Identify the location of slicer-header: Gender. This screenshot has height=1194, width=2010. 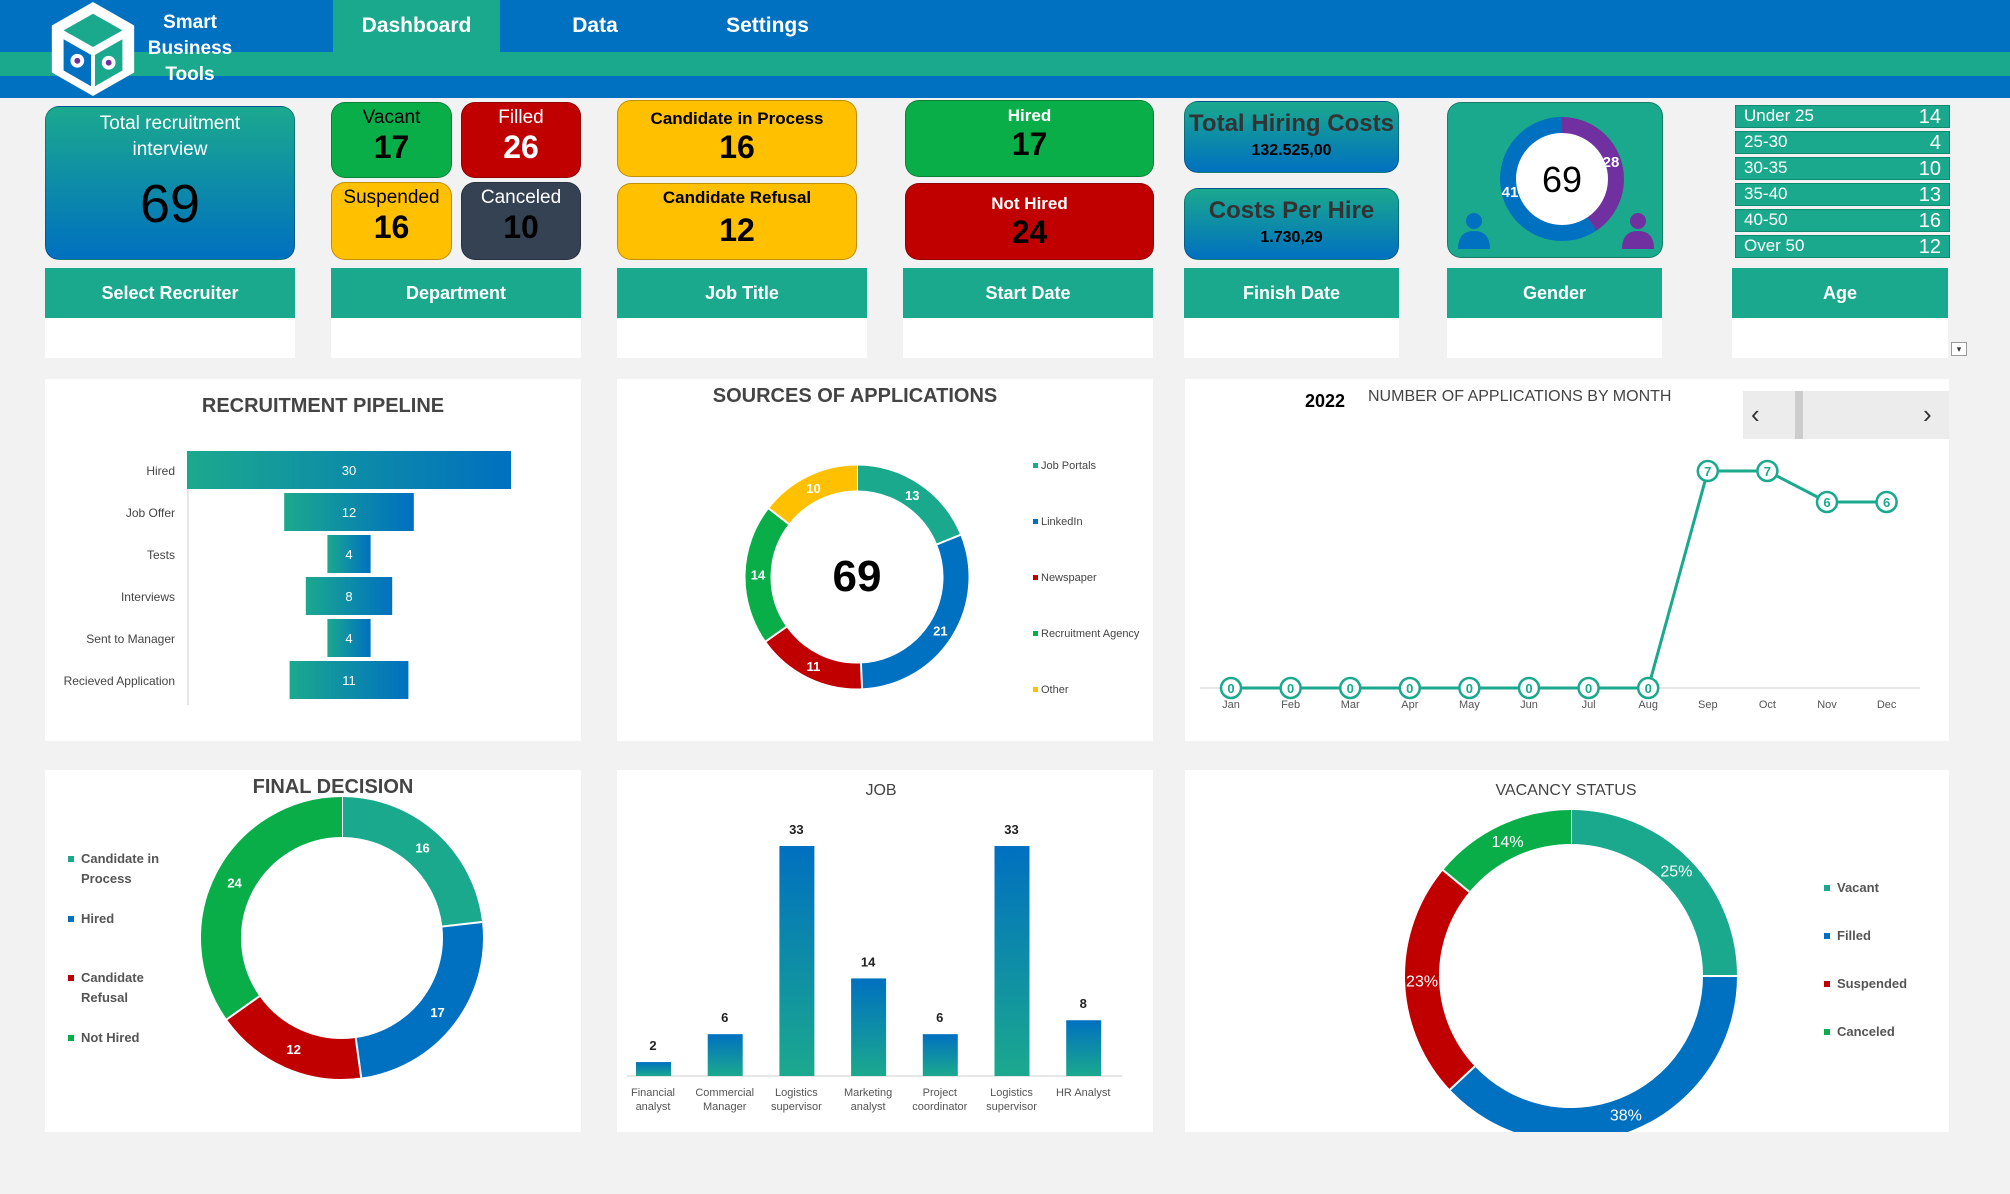
(1554, 293).